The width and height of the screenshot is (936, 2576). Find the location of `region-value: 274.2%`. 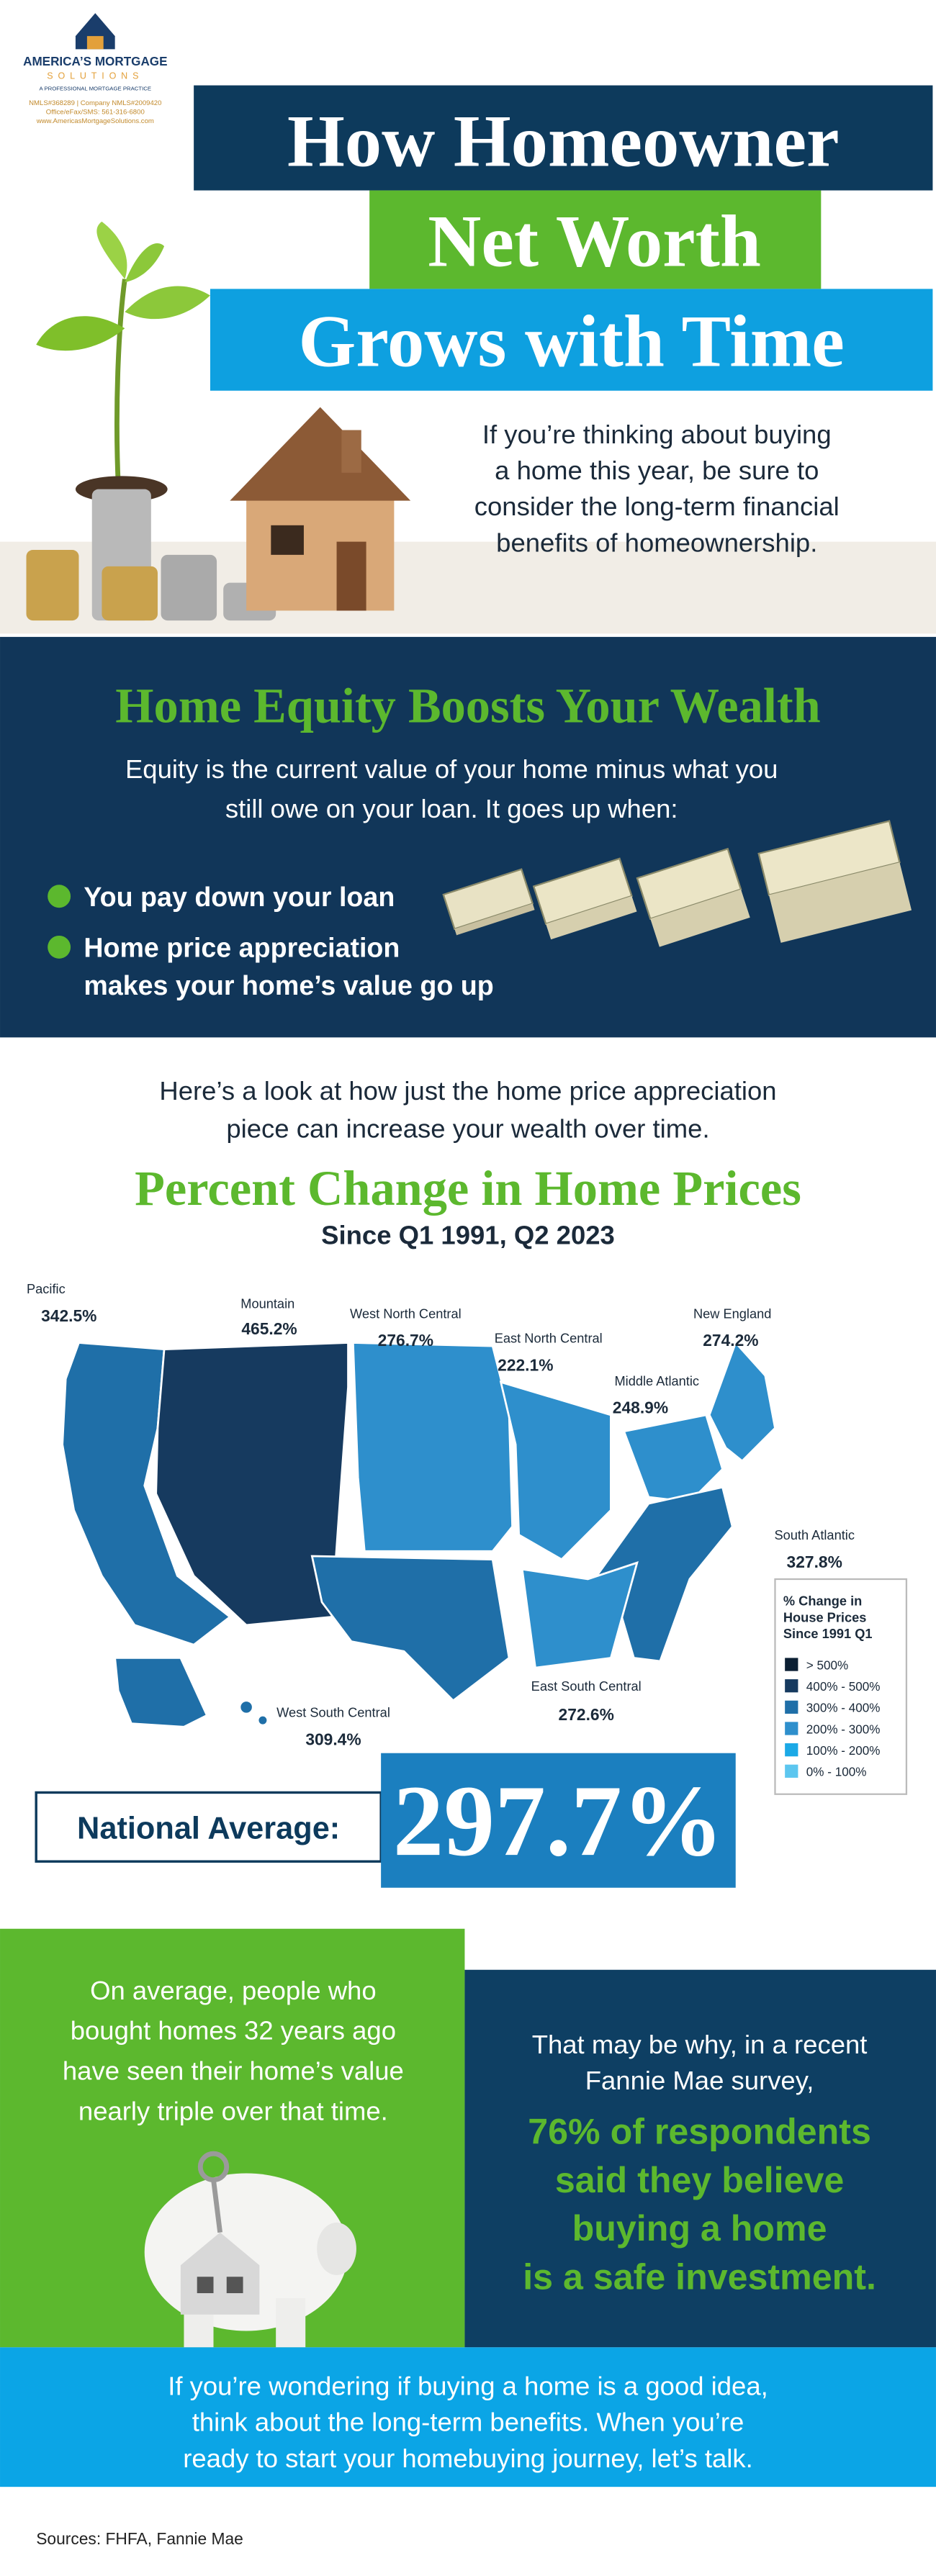

region-value: 274.2% is located at coordinates (730, 1341).